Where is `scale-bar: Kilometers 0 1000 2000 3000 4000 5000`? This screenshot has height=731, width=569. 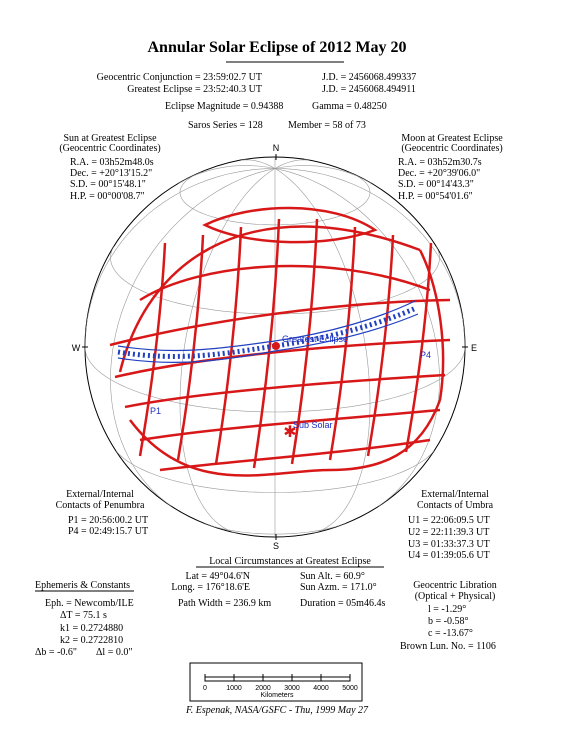 scale-bar: Kilometers 0 1000 2000 3000 4000 5000 is located at coordinates (276, 682).